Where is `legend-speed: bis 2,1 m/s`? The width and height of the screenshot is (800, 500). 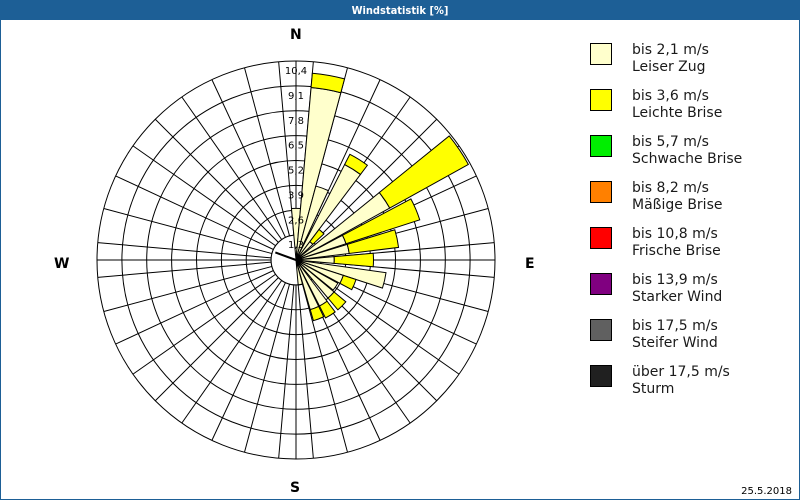 legend-speed: bis 2,1 m/s is located at coordinates (670, 50).